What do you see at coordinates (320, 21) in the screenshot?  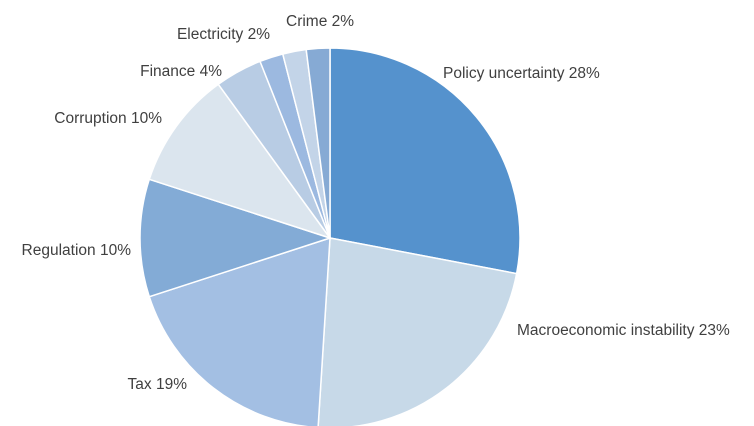 I see `label-crime: Crime 2%` at bounding box center [320, 21].